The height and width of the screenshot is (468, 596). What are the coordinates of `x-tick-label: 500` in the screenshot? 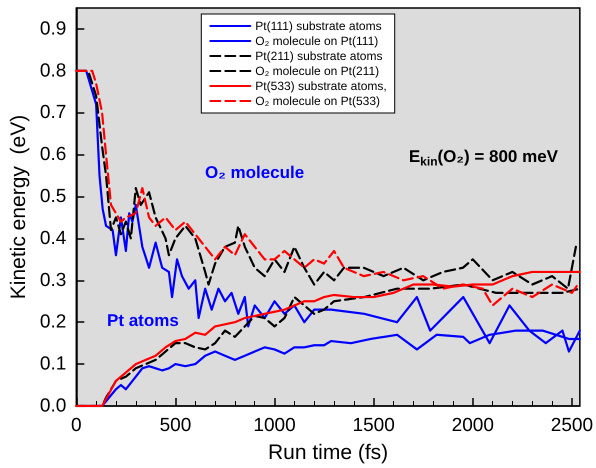 It's located at (176, 425).